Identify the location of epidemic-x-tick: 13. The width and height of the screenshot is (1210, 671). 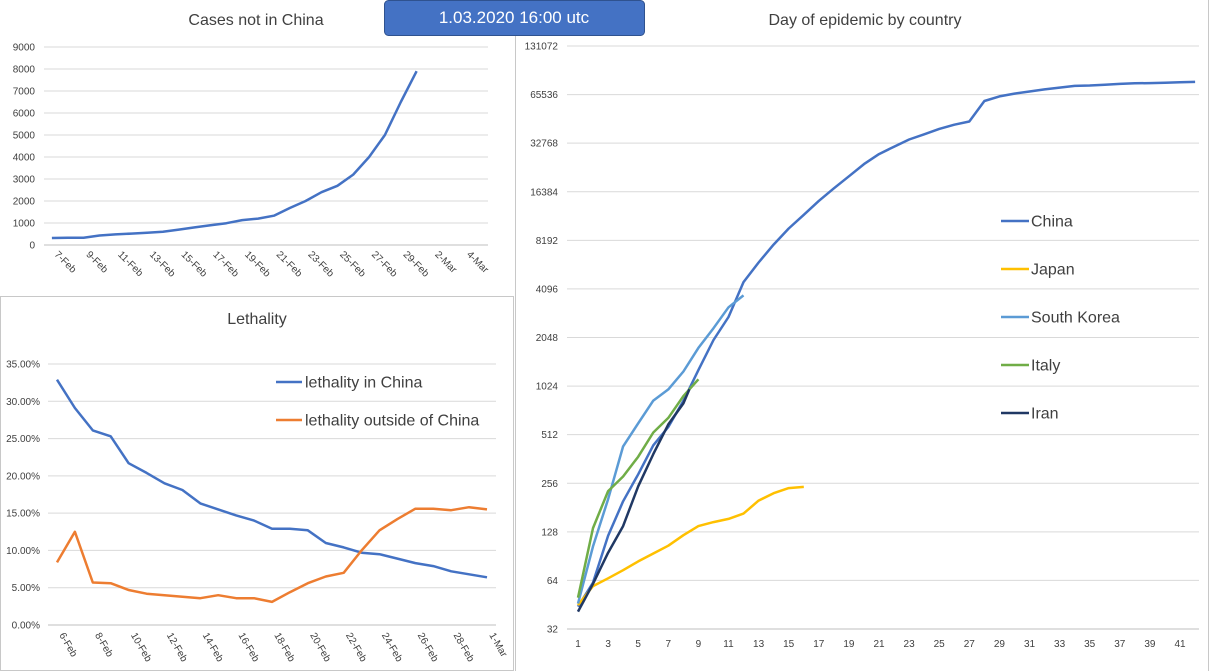
(759, 644).